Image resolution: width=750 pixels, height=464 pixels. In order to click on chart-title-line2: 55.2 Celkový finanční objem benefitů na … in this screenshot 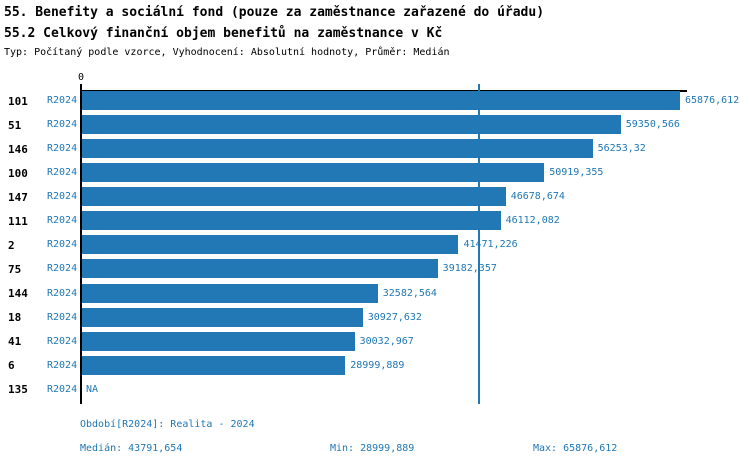, I will do `click(223, 33)`.